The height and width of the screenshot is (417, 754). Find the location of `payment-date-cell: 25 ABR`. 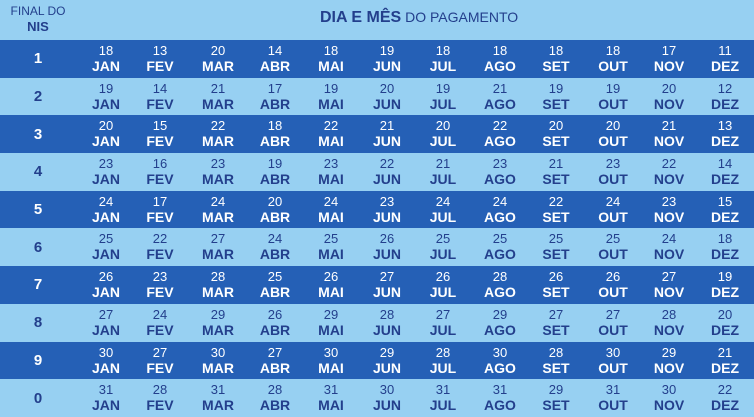

payment-date-cell: 25 ABR is located at coordinates (275, 285).